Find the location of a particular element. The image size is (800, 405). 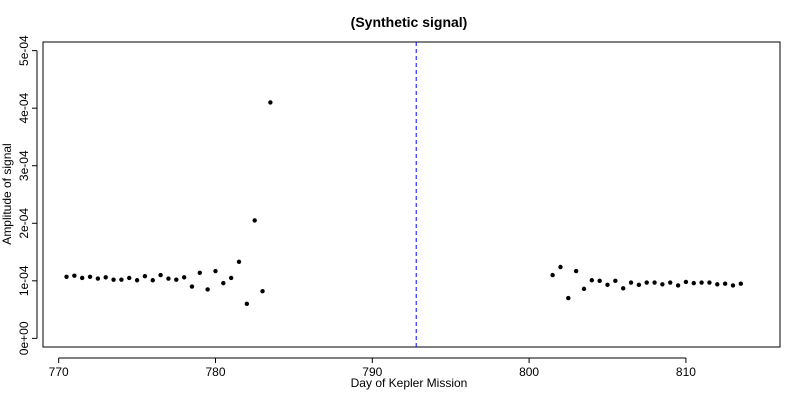

y-tick-label: 3e-04 is located at coordinates (24, 165).